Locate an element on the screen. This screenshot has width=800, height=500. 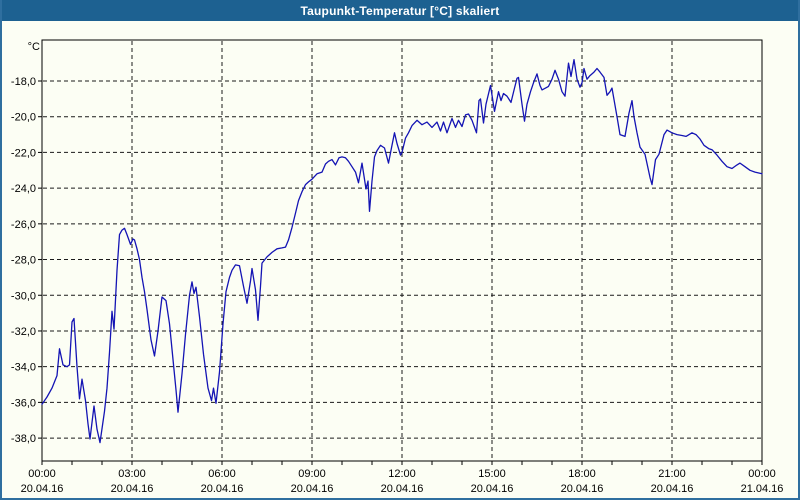
y-tick-label: -36,0 is located at coordinates (23, 403).